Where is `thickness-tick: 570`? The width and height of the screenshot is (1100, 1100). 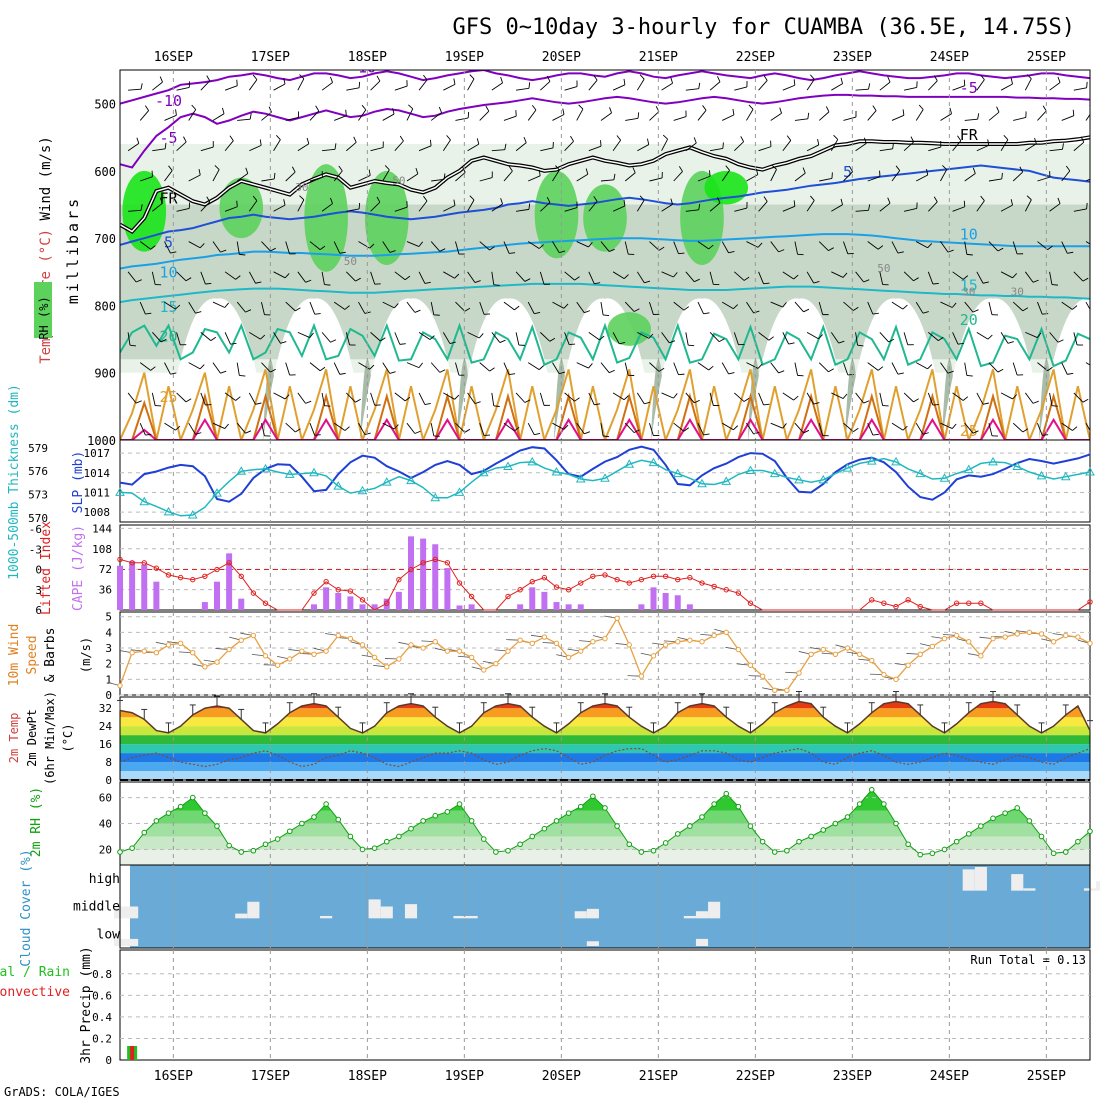 thickness-tick: 570 is located at coordinates (38, 518).